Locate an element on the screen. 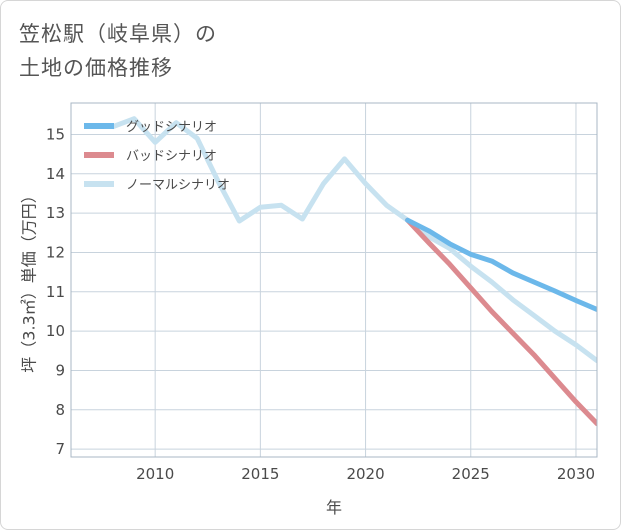  y-tick-label: 11 is located at coordinates (55, 292).